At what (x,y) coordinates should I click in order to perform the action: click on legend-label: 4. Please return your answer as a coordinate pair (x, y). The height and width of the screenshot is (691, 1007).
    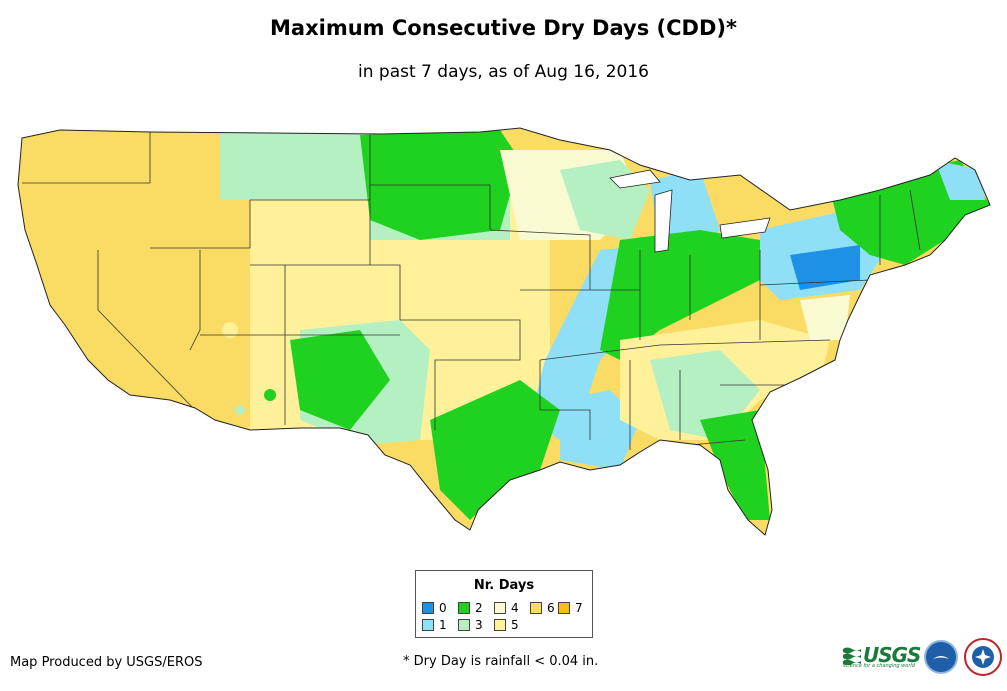
    Looking at the image, I should click on (515, 608).